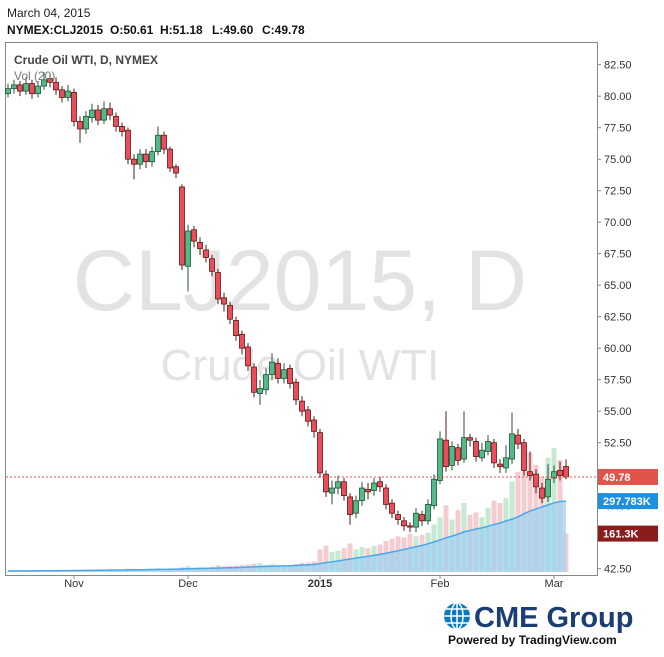  I want to click on volume-label: 161.3K, so click(621, 535).